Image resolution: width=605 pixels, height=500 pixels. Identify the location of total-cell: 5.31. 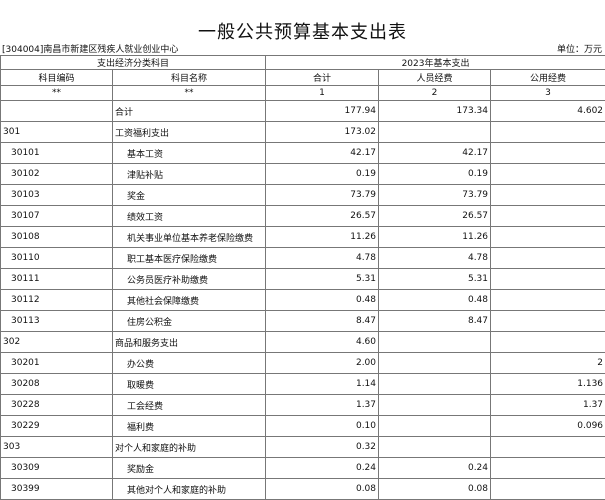
(322, 279).